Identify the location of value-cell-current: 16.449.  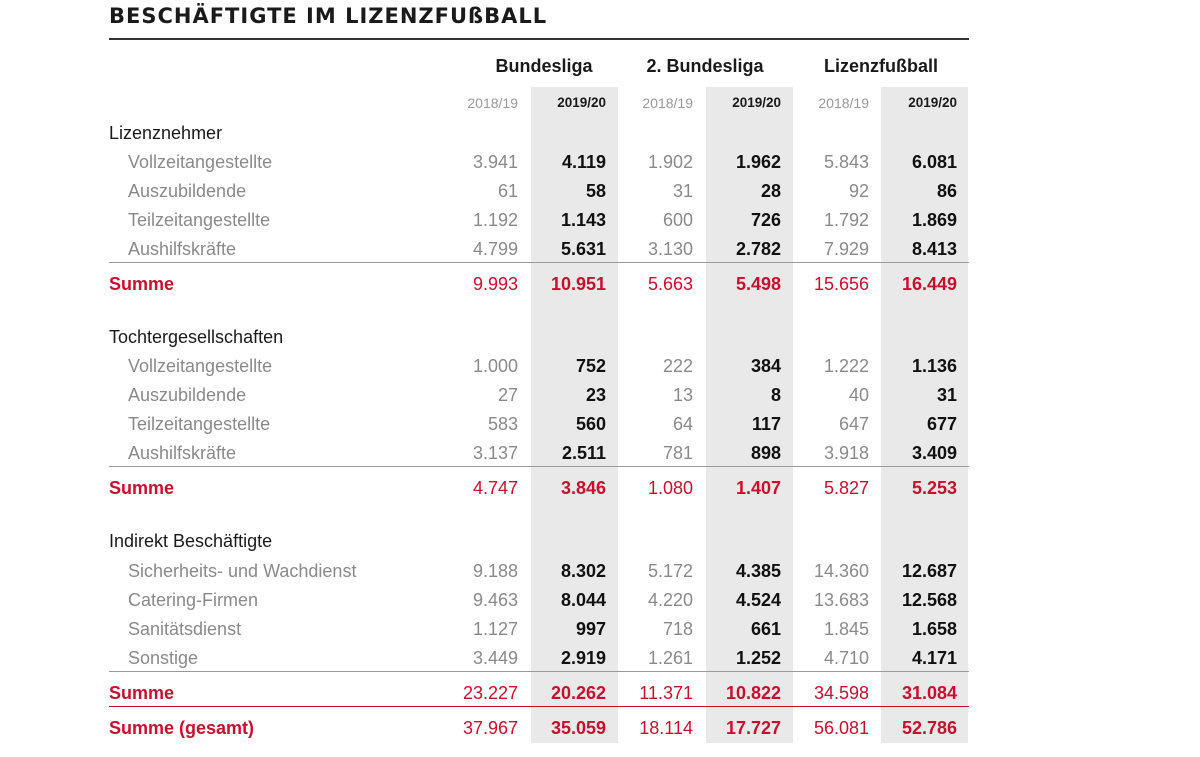
(929, 284).